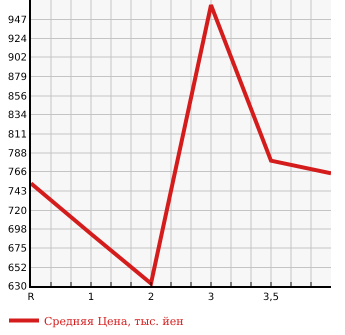 This screenshot has height=335, width=345. Describe the element at coordinates (17, 40) in the screenshot. I see `y-tick-label: 924` at that location.